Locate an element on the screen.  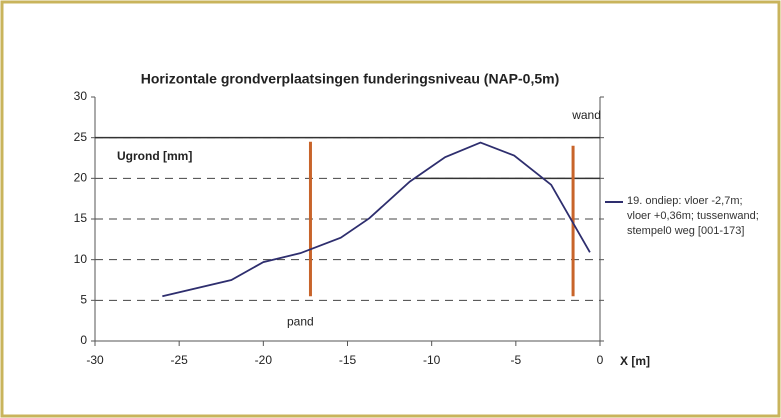
y-tick-label: 0 is located at coordinates (83, 340).